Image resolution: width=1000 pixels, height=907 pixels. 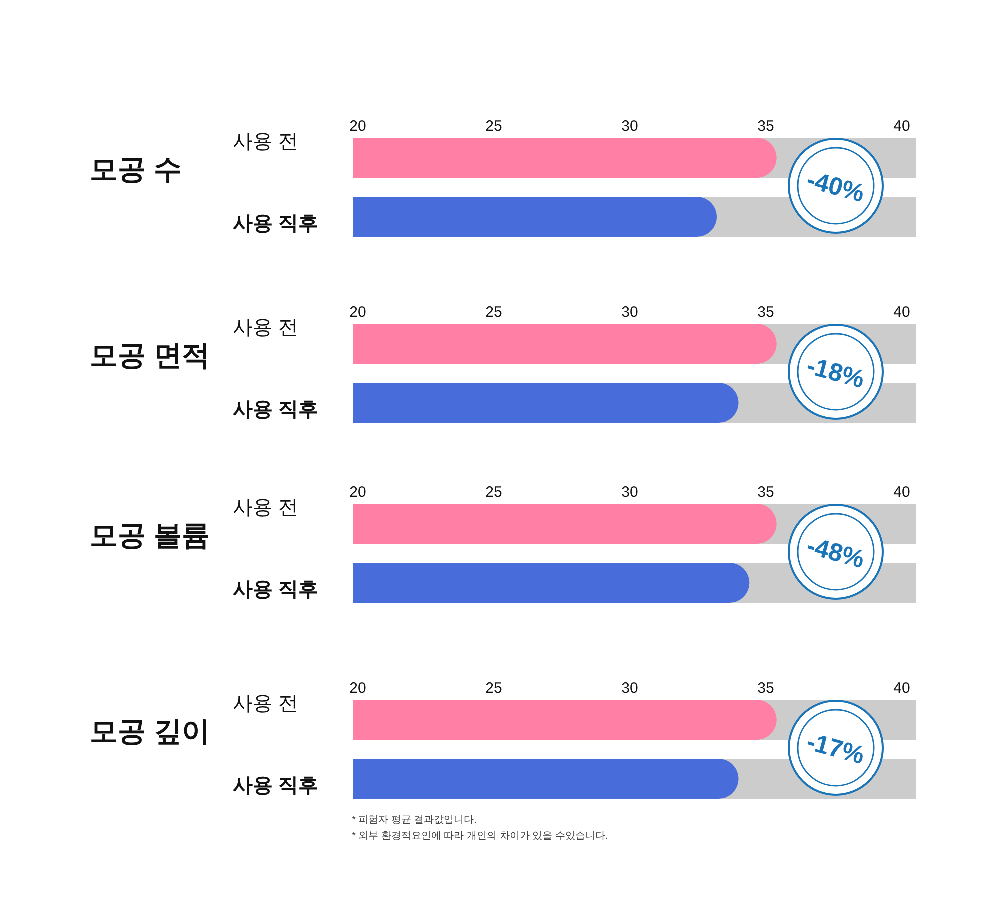 I want to click on text: 모공 깊이, so click(x=150, y=731).